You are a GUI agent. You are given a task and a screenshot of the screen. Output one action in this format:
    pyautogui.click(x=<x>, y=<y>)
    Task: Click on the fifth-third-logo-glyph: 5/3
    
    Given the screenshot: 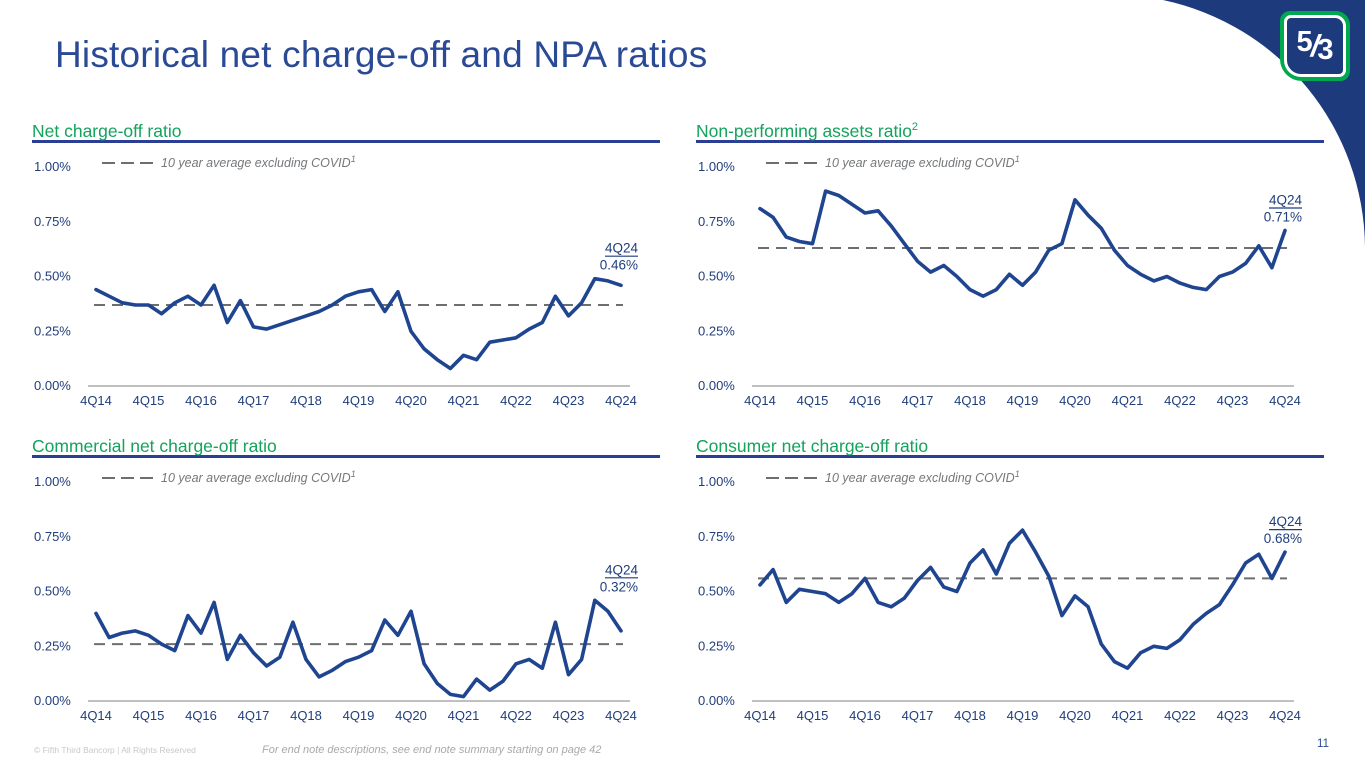 What is the action you would take?
    pyautogui.click(x=1315, y=46)
    